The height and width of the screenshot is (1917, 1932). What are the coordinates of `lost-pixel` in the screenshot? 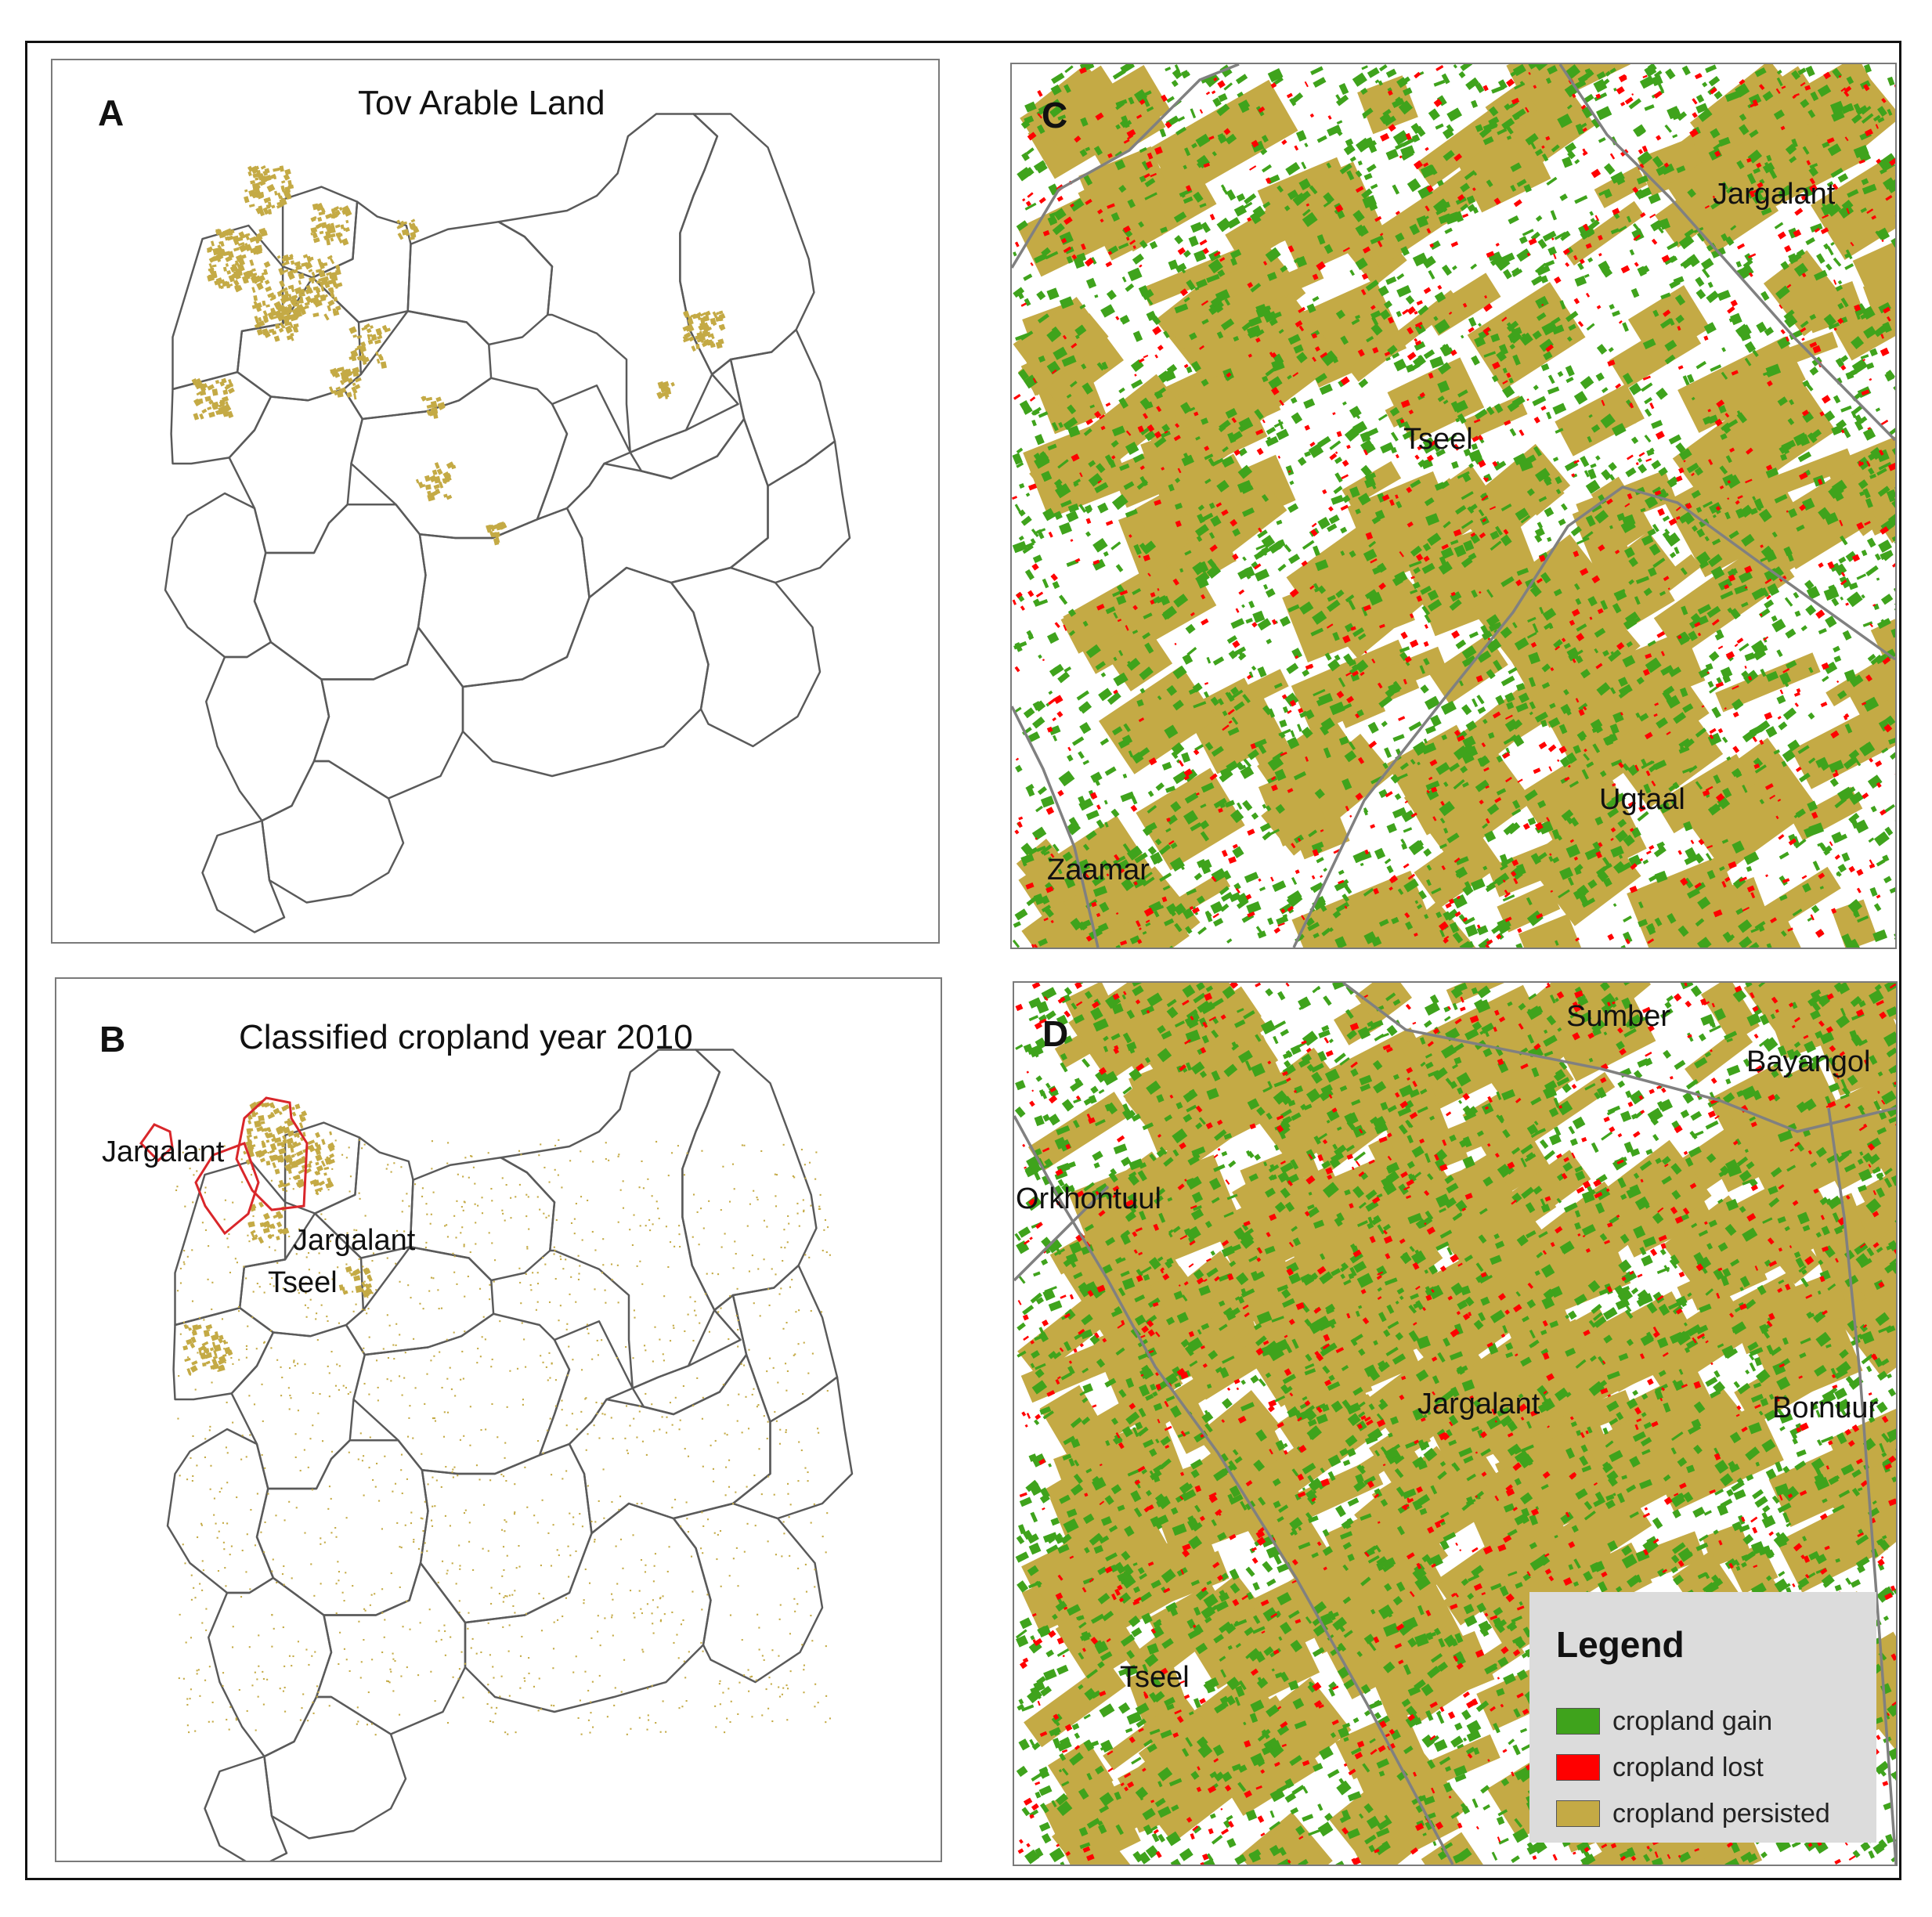 It's located at (1490, 942).